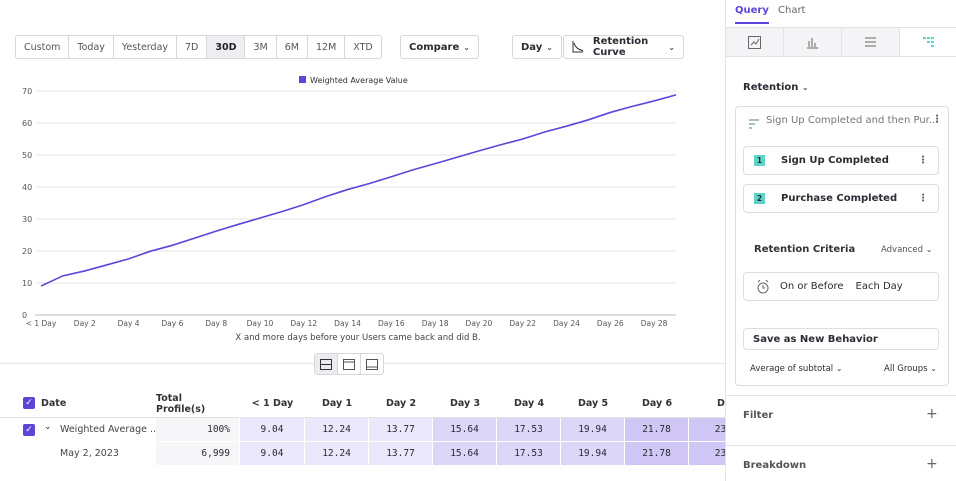 The width and height of the screenshot is (956, 481). I want to click on legend-swatch, so click(302, 79).